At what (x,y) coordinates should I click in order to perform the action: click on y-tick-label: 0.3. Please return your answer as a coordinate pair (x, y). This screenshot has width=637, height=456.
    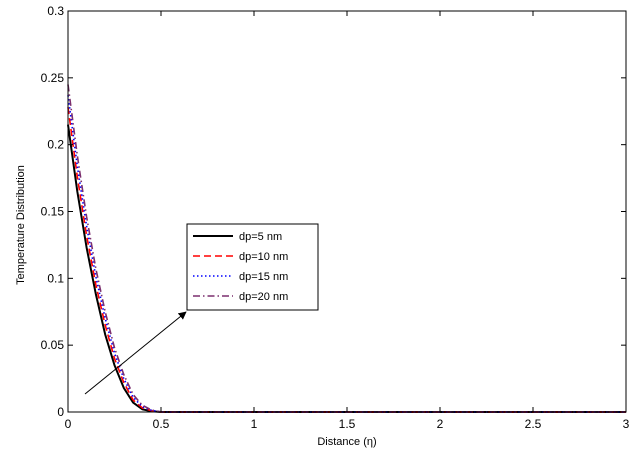
    Looking at the image, I should click on (55, 11).